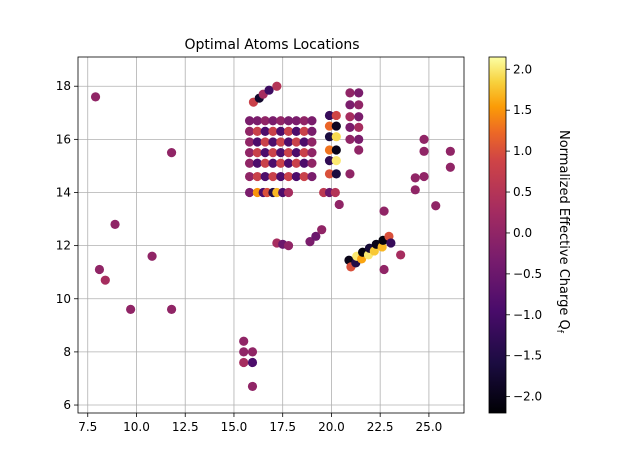 The width and height of the screenshot is (623, 467). Describe the element at coordinates (522, 151) in the screenshot. I see `colorbar-tick-label: 1.0` at that location.